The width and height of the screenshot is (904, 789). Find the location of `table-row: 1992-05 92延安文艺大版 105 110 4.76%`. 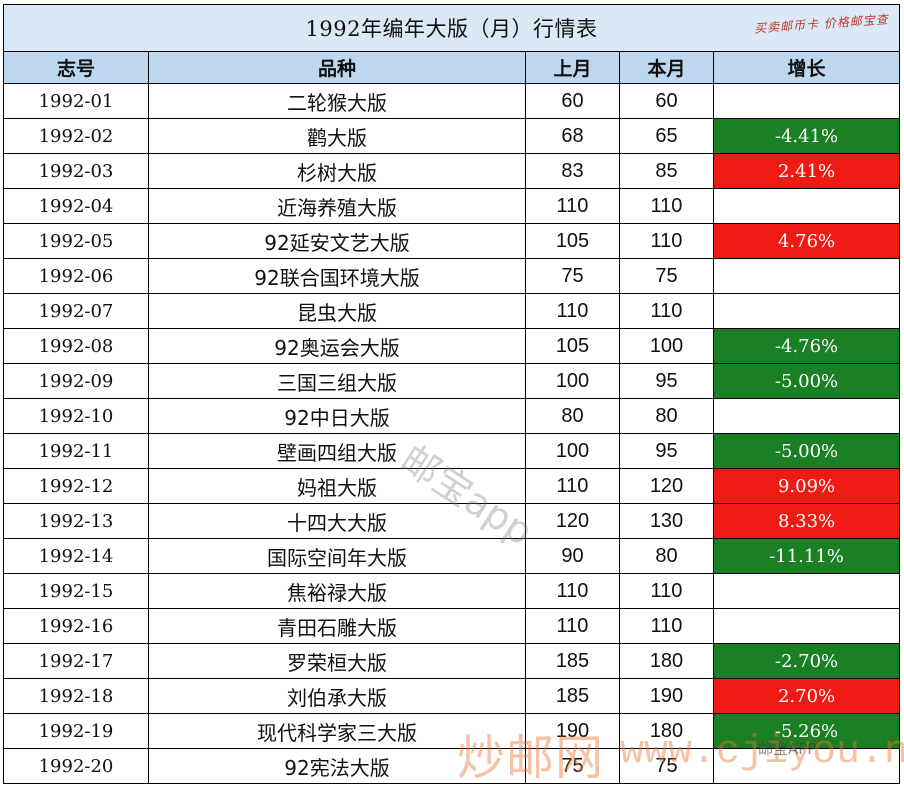

table-row: 1992-05 92延安文艺大版 105 110 4.76% is located at coordinates (452, 241).